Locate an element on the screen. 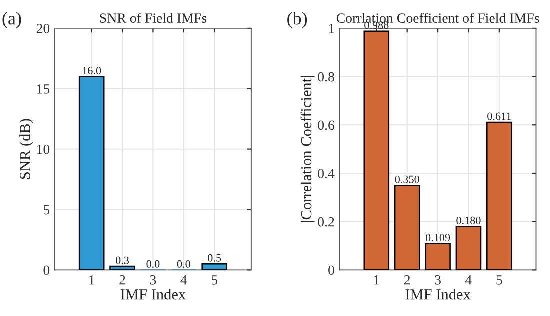 The image size is (550, 316). y-tick-label: 20 is located at coordinates (43, 29).